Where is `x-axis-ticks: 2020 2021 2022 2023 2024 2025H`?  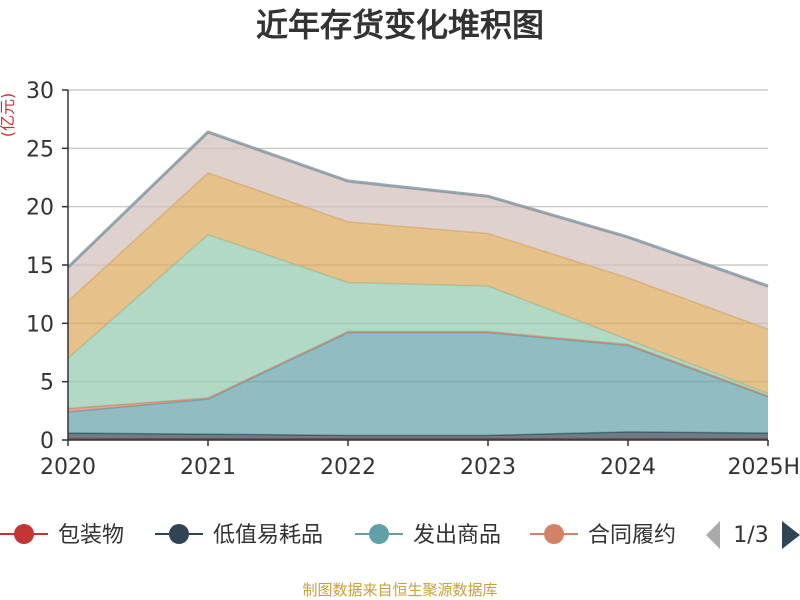 x-axis-ticks: 2020 2021 2022 2023 2024 2025H is located at coordinates (420, 460).